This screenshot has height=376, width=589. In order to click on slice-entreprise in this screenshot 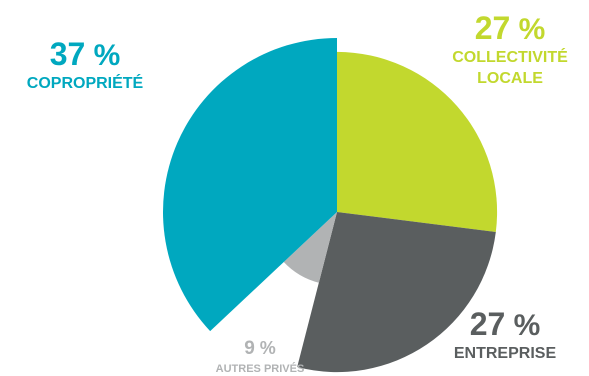, I will do `click(396, 292)`.